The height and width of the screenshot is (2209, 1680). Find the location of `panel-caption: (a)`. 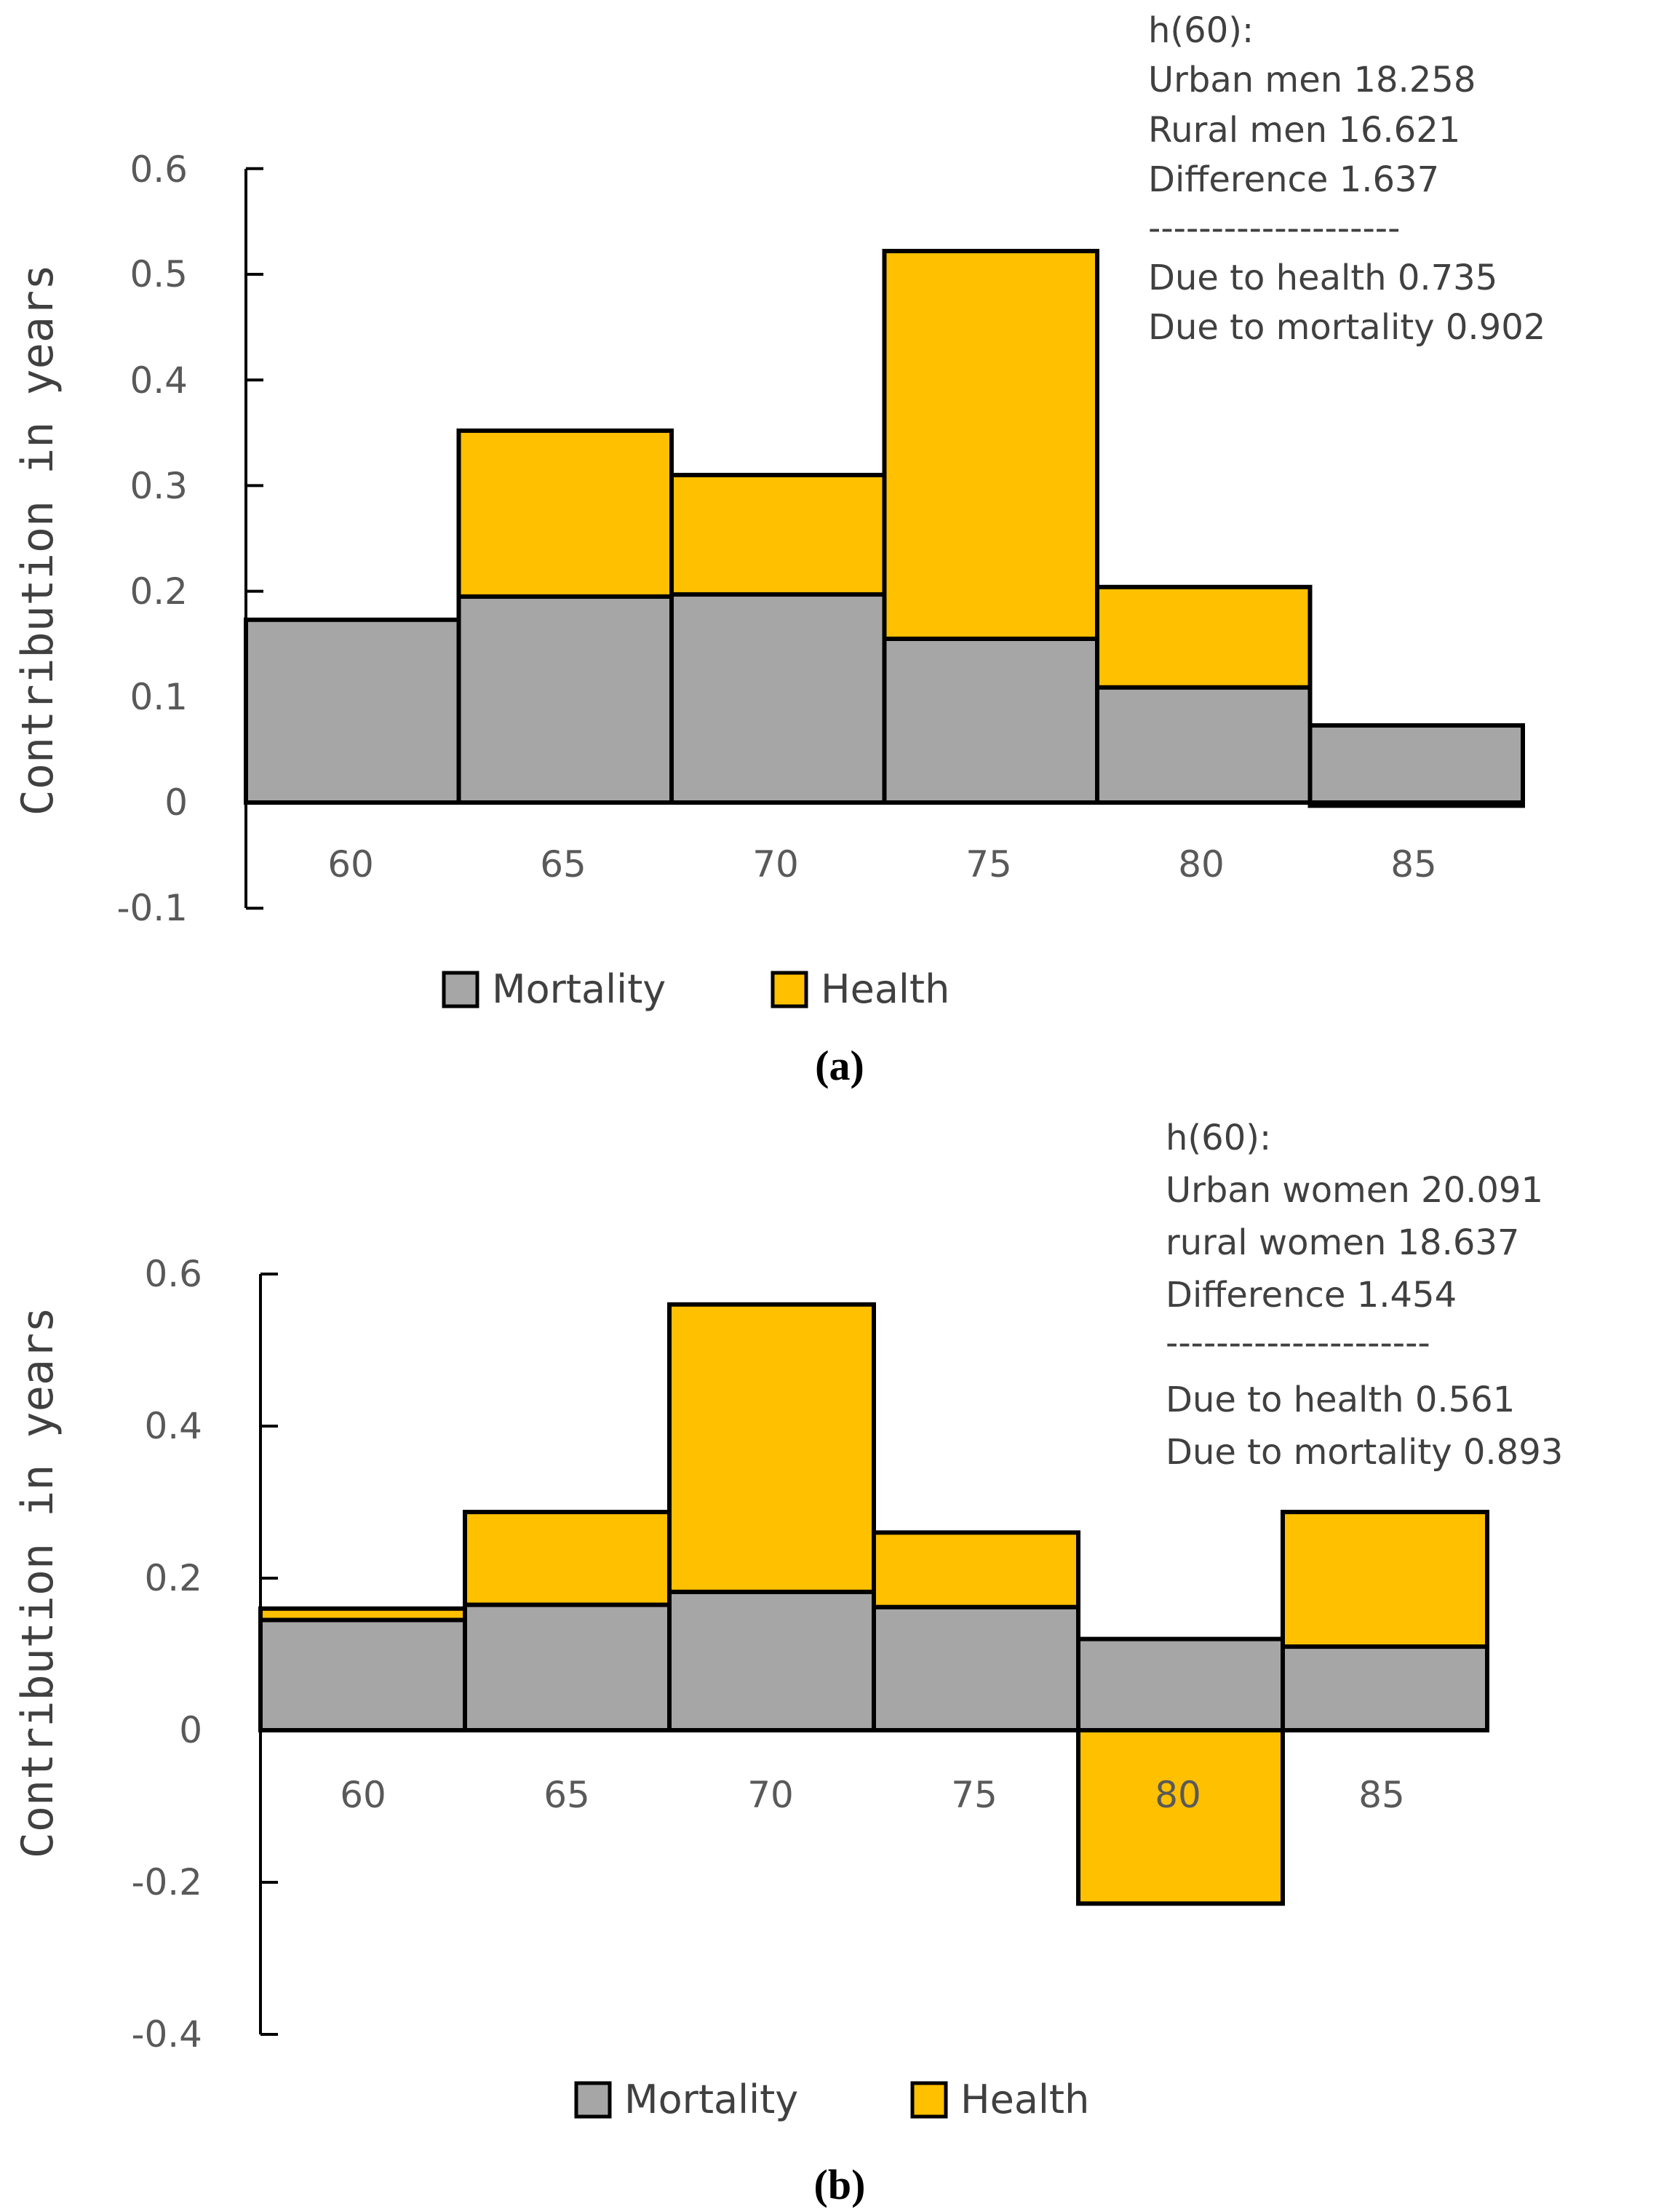

panel-caption: (a) is located at coordinates (839, 1065).